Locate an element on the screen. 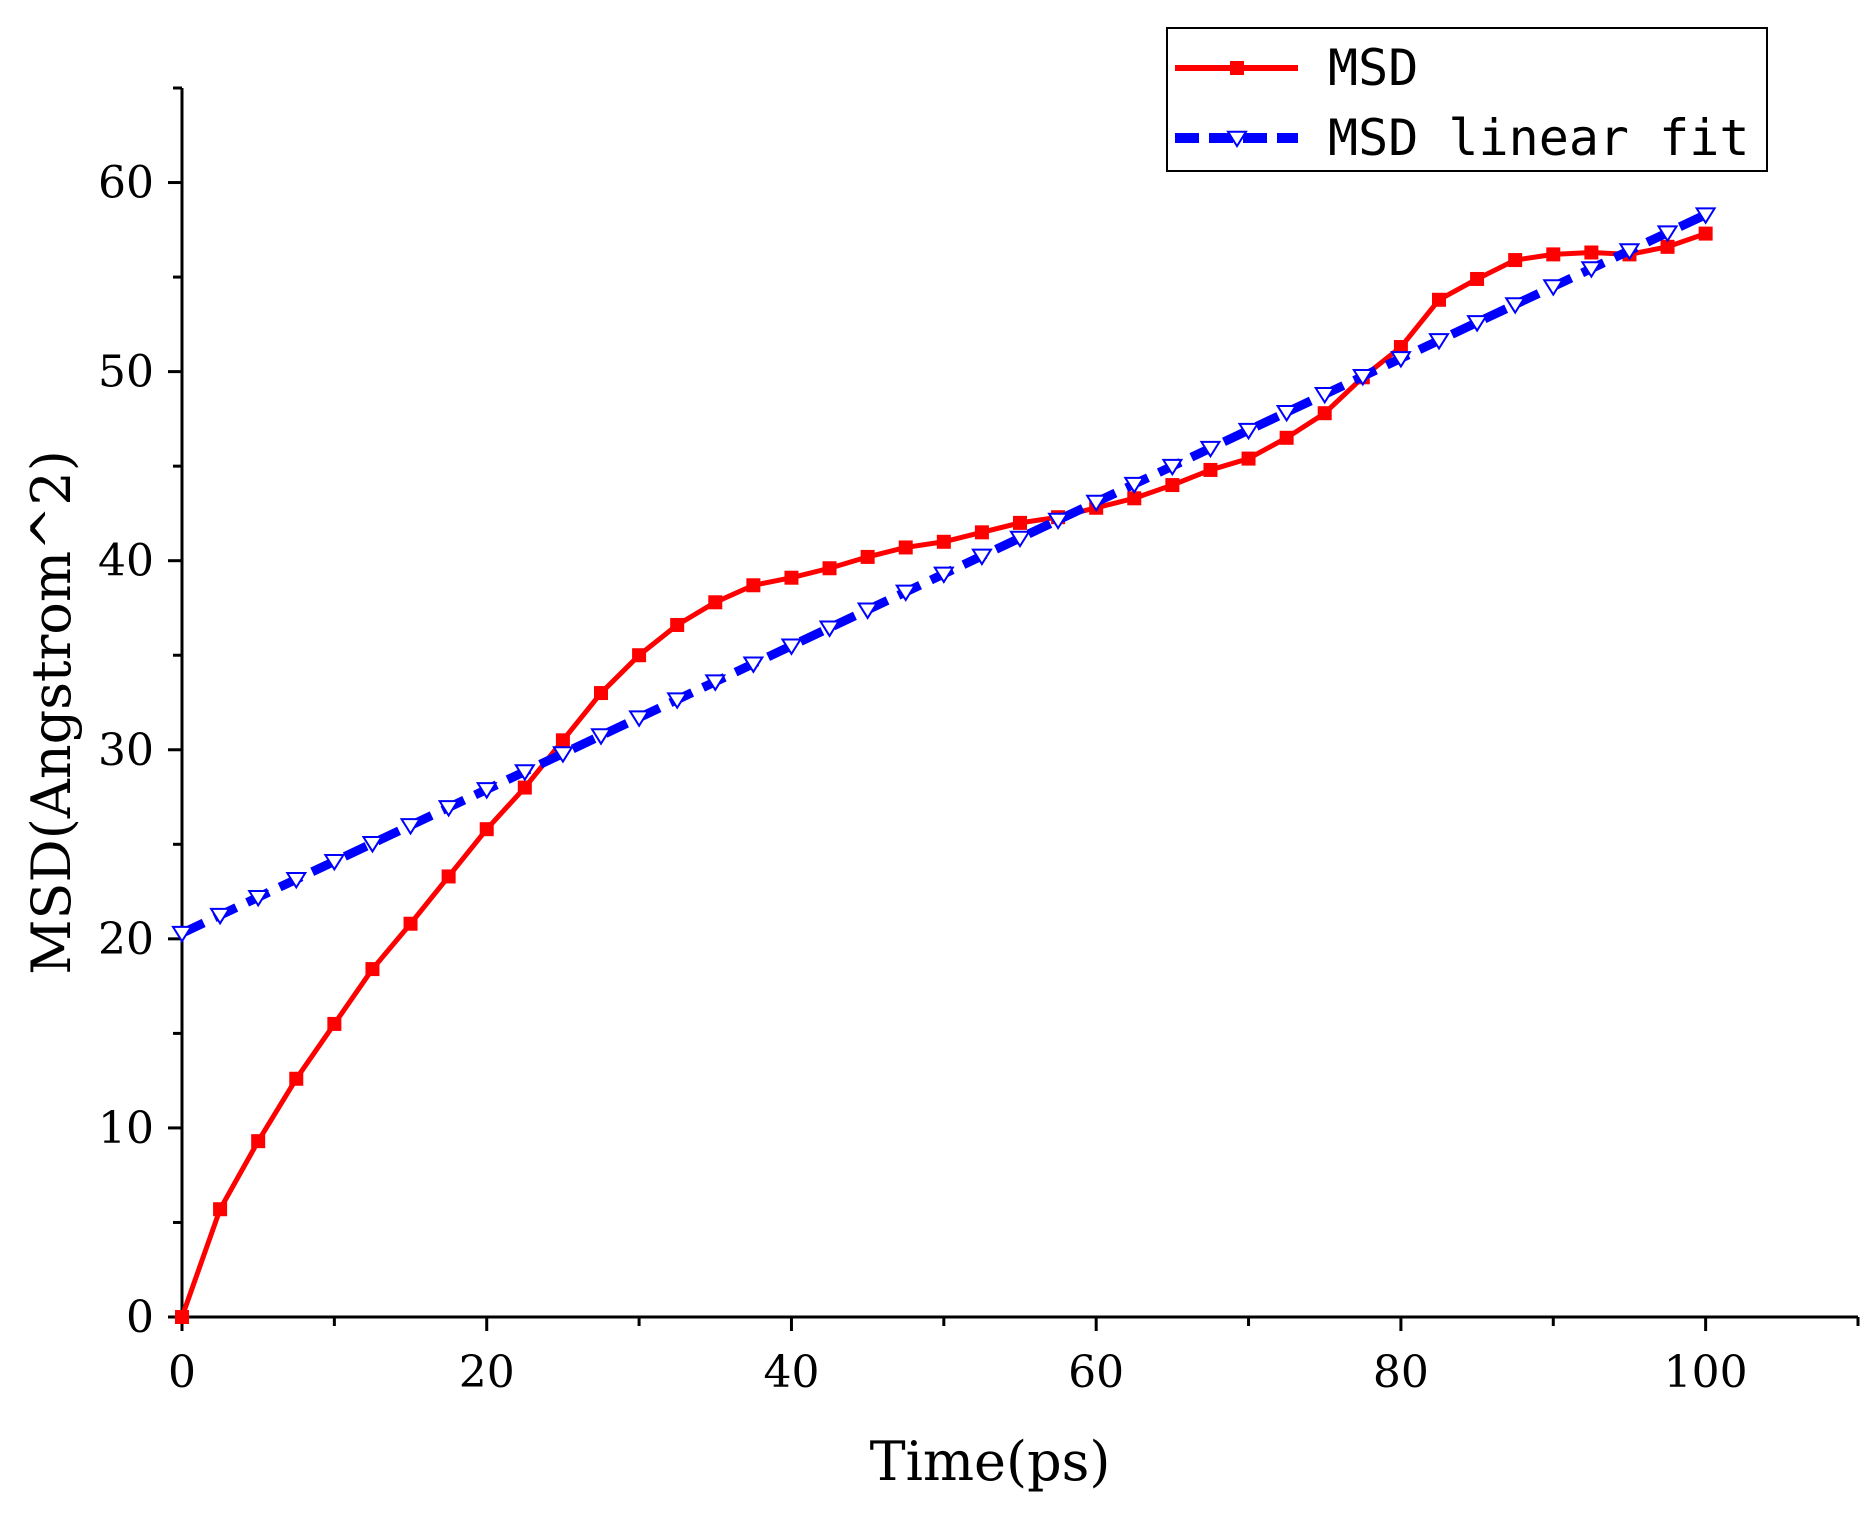 The image size is (1874, 1518). y-tick-label: 60 is located at coordinates (126, 183).